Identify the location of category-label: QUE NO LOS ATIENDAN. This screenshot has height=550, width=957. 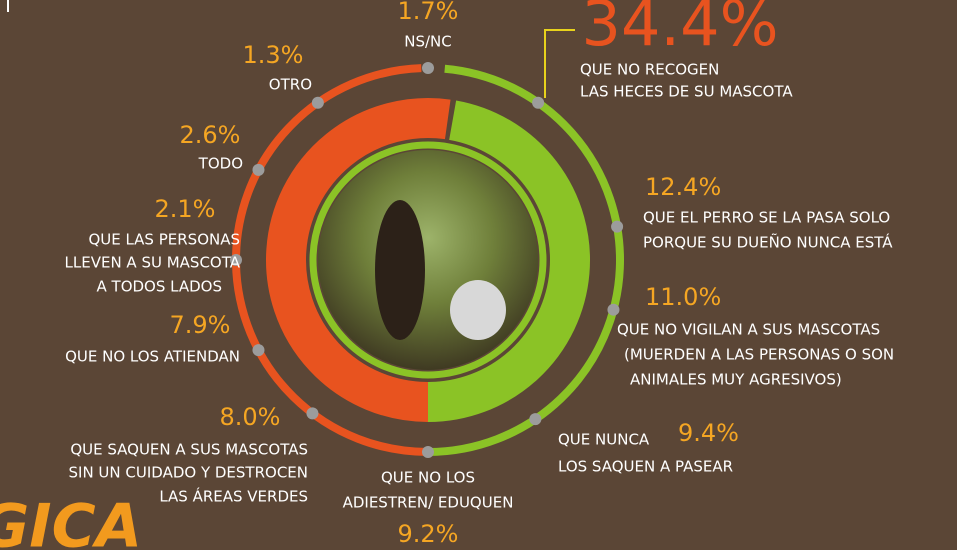
(152, 357).